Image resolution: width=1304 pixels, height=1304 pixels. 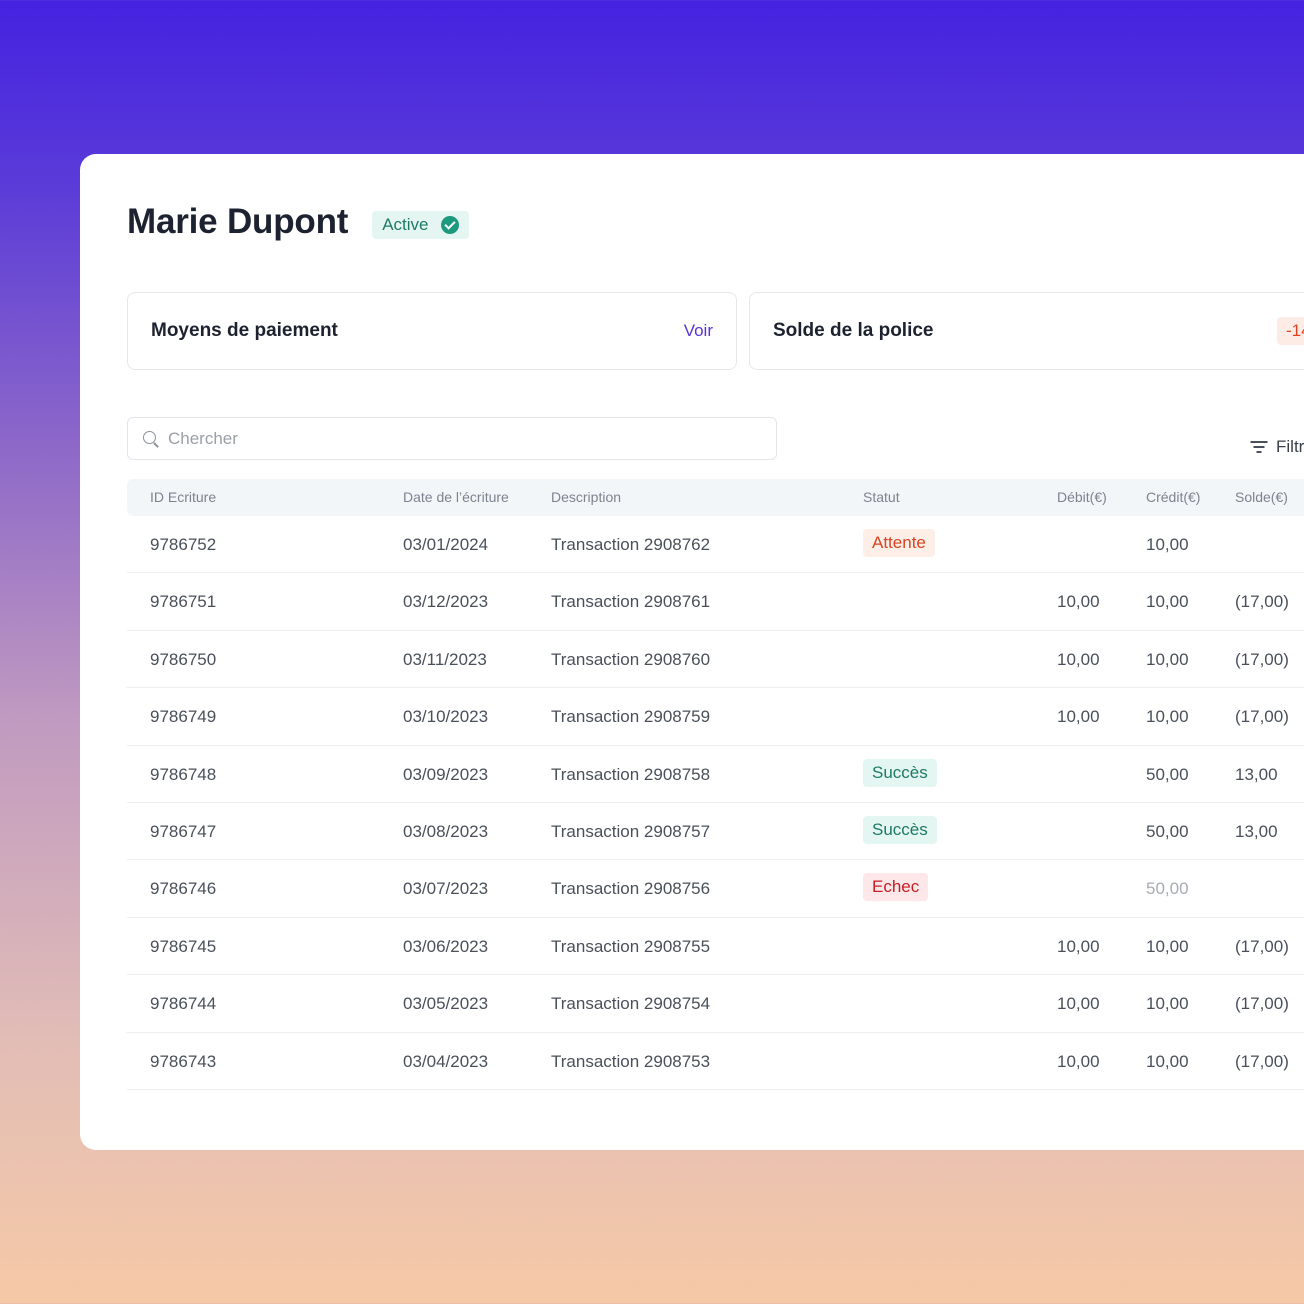 What do you see at coordinates (446, 774) in the screenshot?
I see `entry-date: 03/09/2023` at bounding box center [446, 774].